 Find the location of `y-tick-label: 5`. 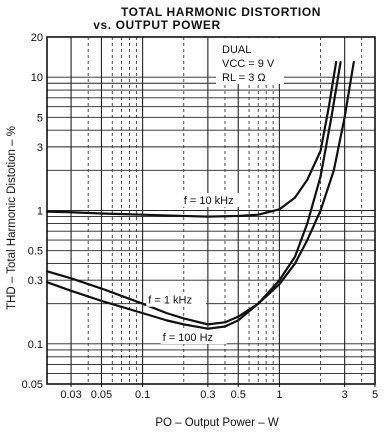

y-tick-label: 5 is located at coordinates (40, 118).